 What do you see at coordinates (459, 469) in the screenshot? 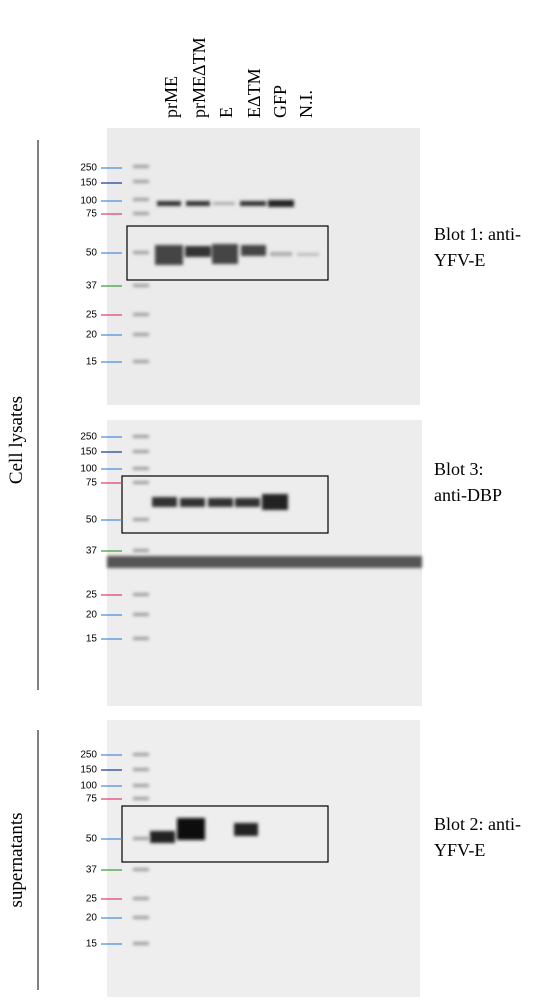
I see `blot-label: Blot 3:` at bounding box center [459, 469].